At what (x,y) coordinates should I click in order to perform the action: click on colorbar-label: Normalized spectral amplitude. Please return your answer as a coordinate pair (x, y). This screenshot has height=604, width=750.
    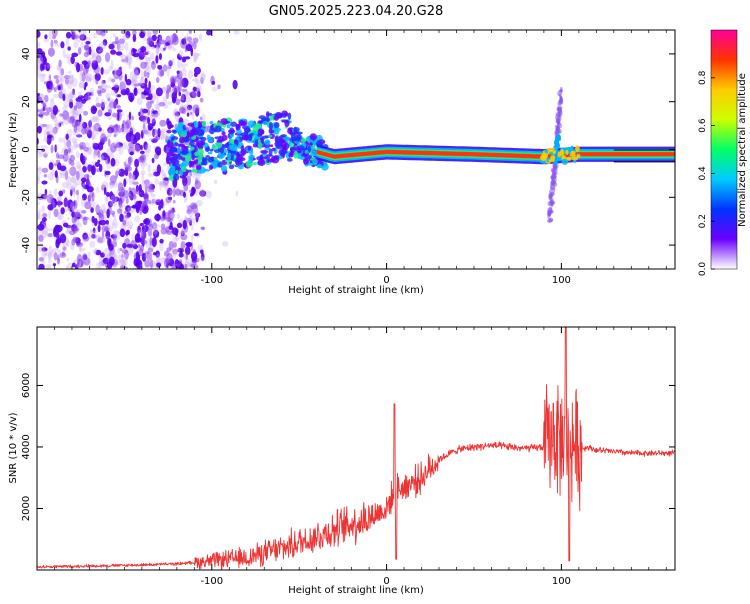
    Looking at the image, I should click on (742, 150).